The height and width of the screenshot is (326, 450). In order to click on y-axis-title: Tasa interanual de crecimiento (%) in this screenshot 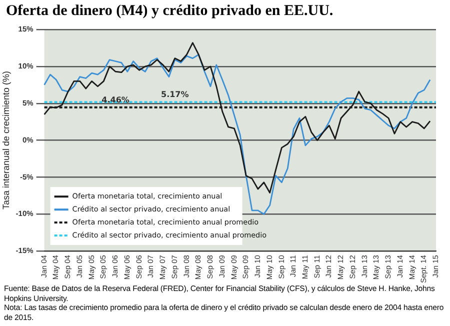, I will do `click(5, 140)`.